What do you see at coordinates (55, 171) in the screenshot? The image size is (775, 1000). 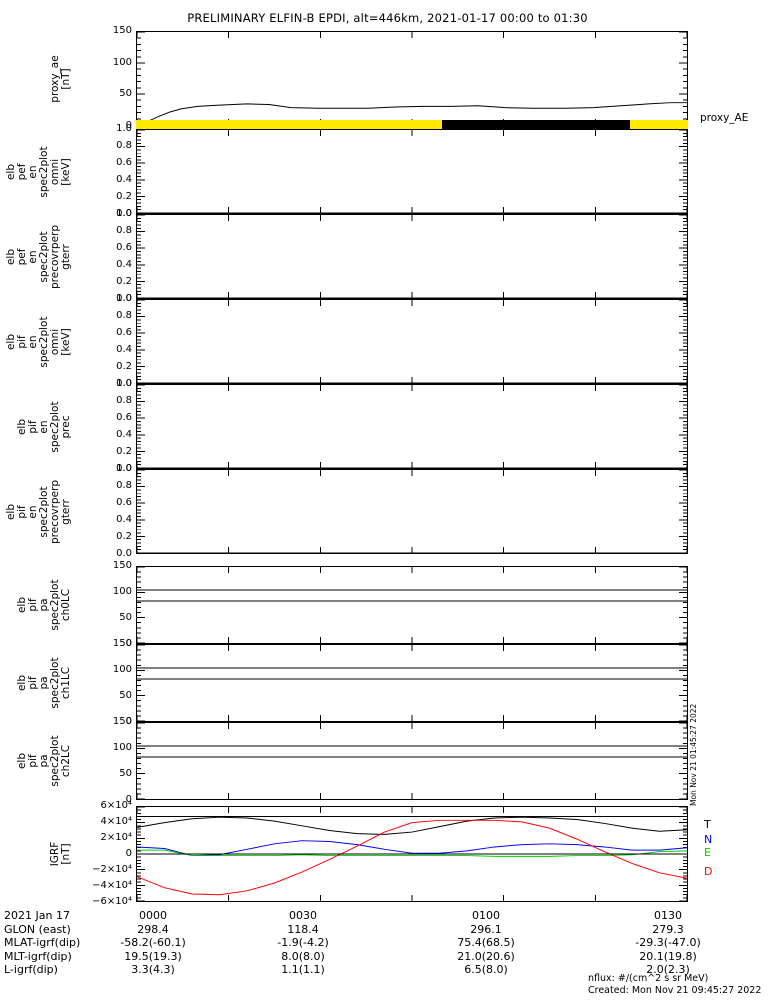 I see `y-axis-title-text: omni` at bounding box center [55, 171].